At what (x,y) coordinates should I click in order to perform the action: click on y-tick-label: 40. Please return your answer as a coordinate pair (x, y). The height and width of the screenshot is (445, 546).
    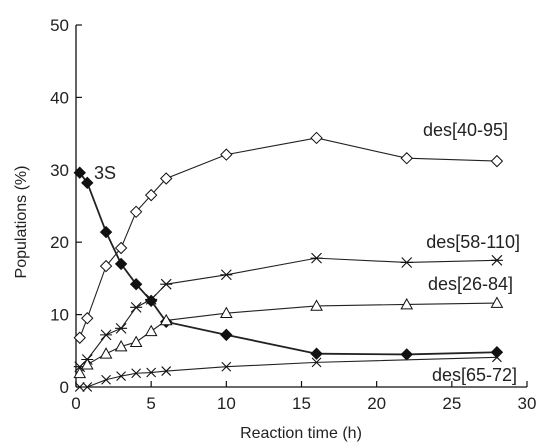
    Looking at the image, I should click on (59, 97).